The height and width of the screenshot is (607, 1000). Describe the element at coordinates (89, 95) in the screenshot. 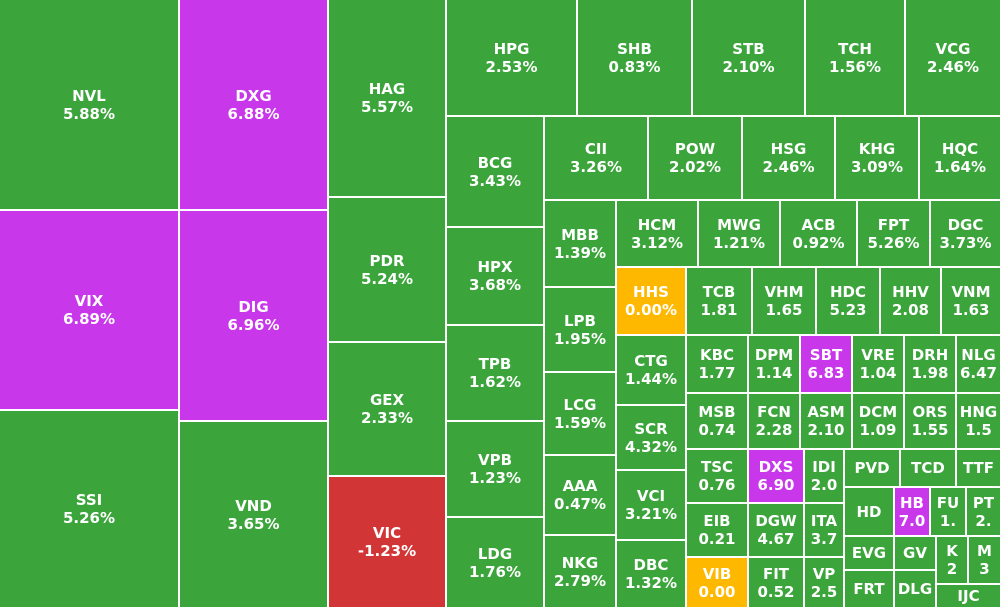

I see `ticker: NVL` at that location.